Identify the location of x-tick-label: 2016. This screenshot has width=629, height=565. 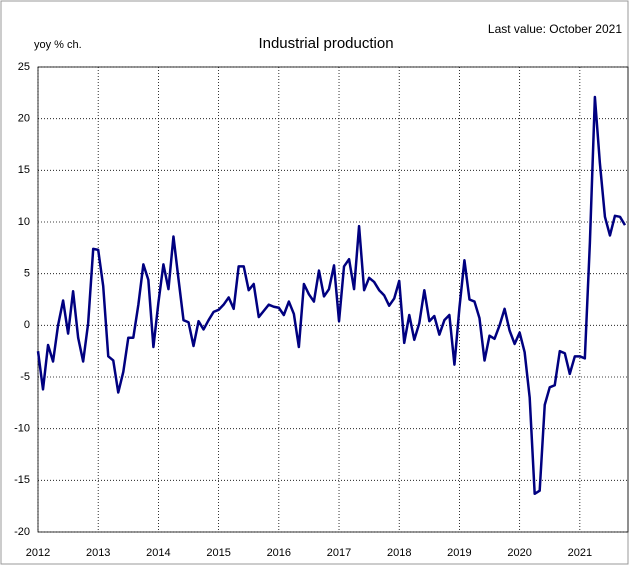
(279, 553).